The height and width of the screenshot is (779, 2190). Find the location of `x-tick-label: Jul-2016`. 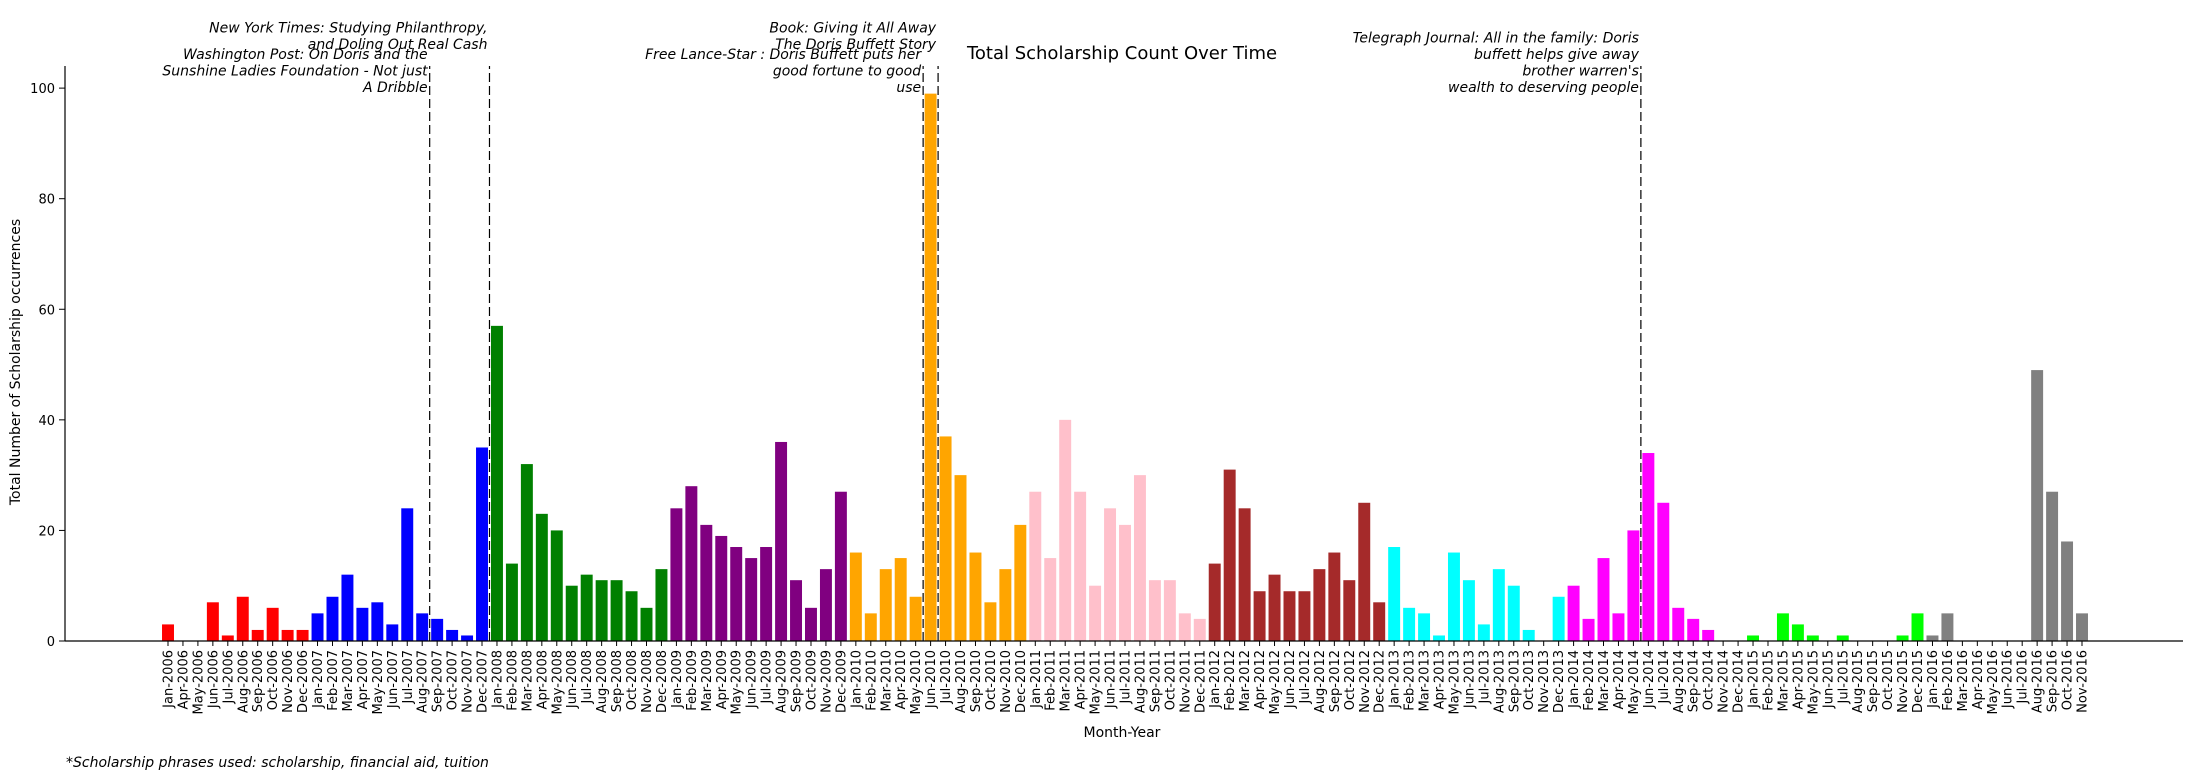

x-tick-label: Jul-2016 is located at coordinates (2023, 677).